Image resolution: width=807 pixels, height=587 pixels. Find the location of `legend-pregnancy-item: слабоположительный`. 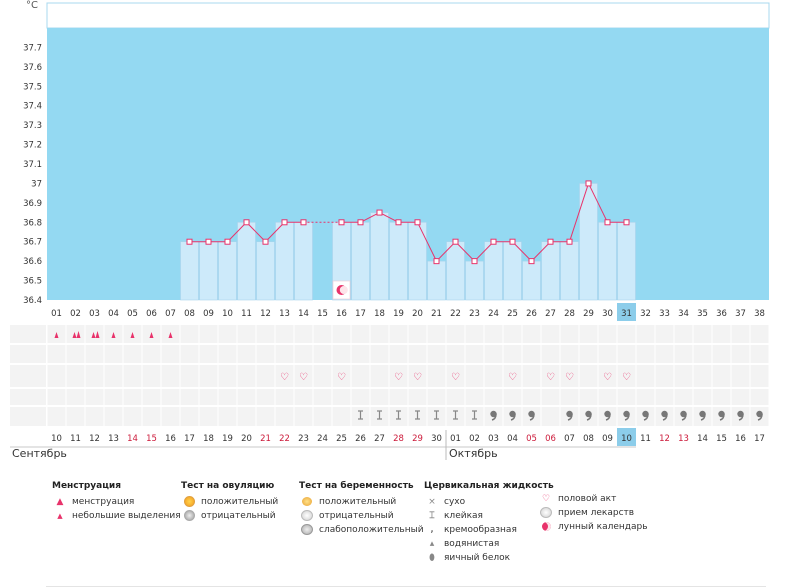

legend-pregnancy-item: слабоположительный is located at coordinates (371, 530).